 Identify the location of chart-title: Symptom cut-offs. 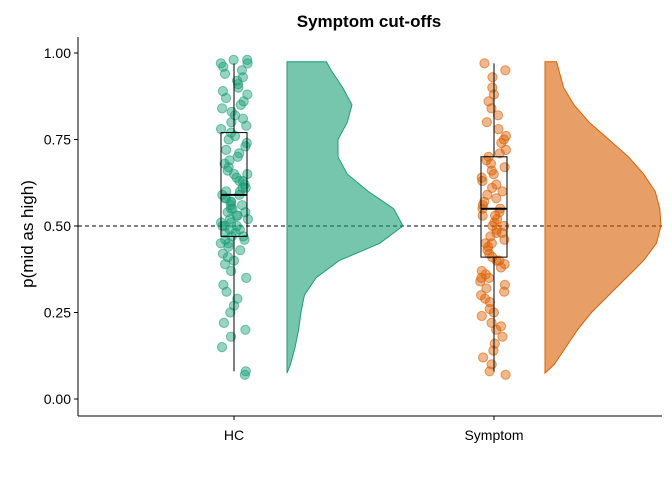
(369, 21).